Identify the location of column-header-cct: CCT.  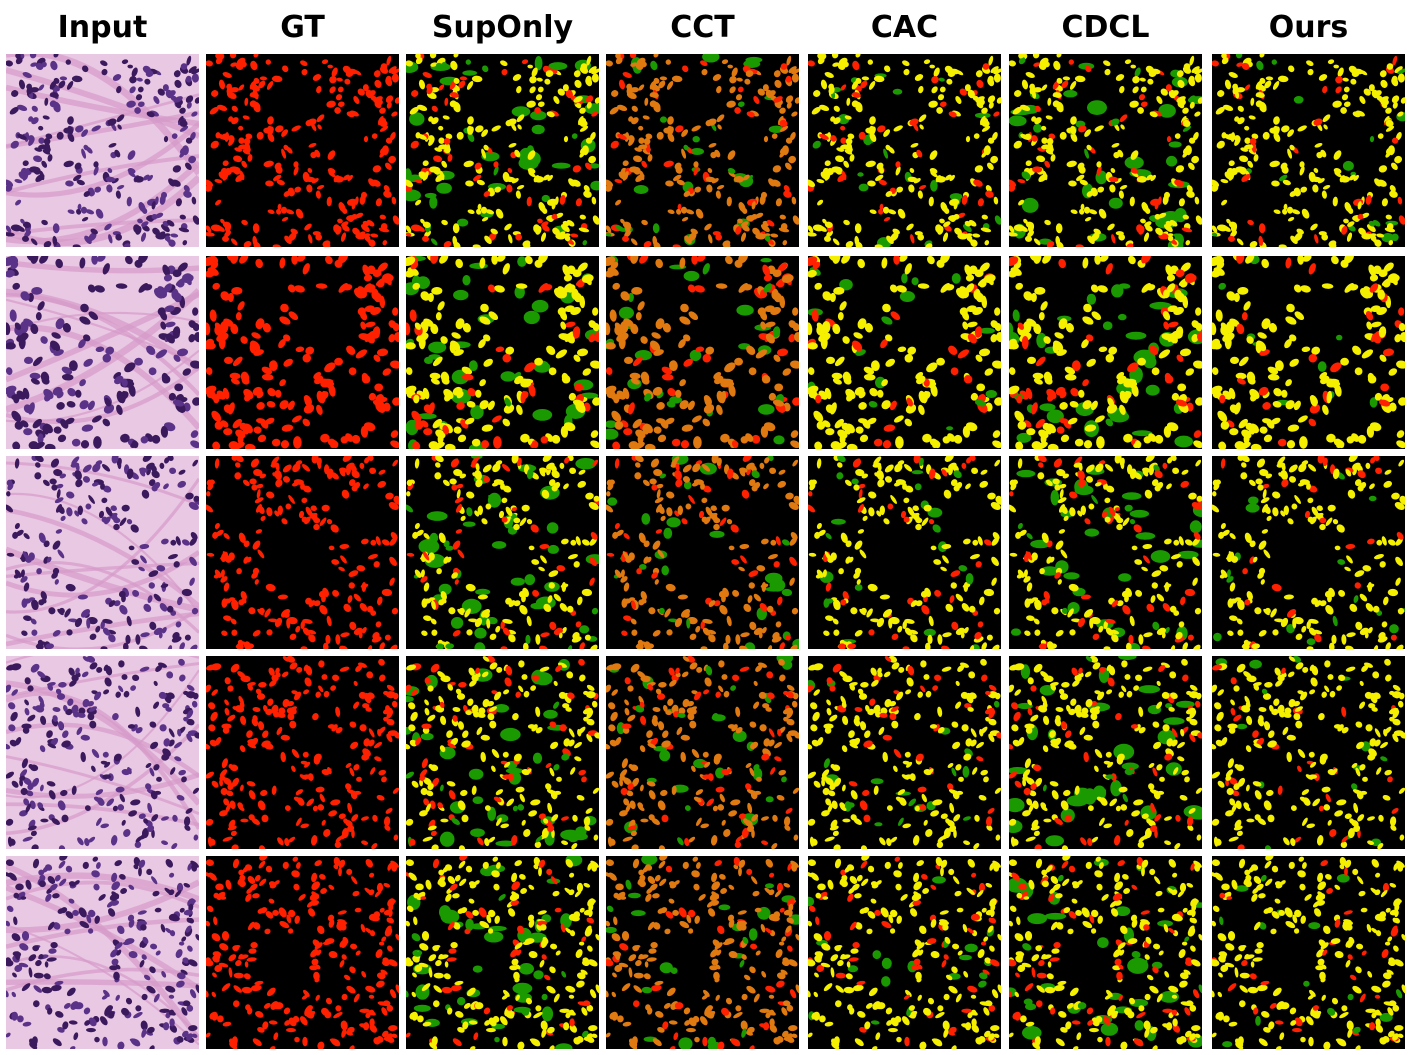
(702, 27).